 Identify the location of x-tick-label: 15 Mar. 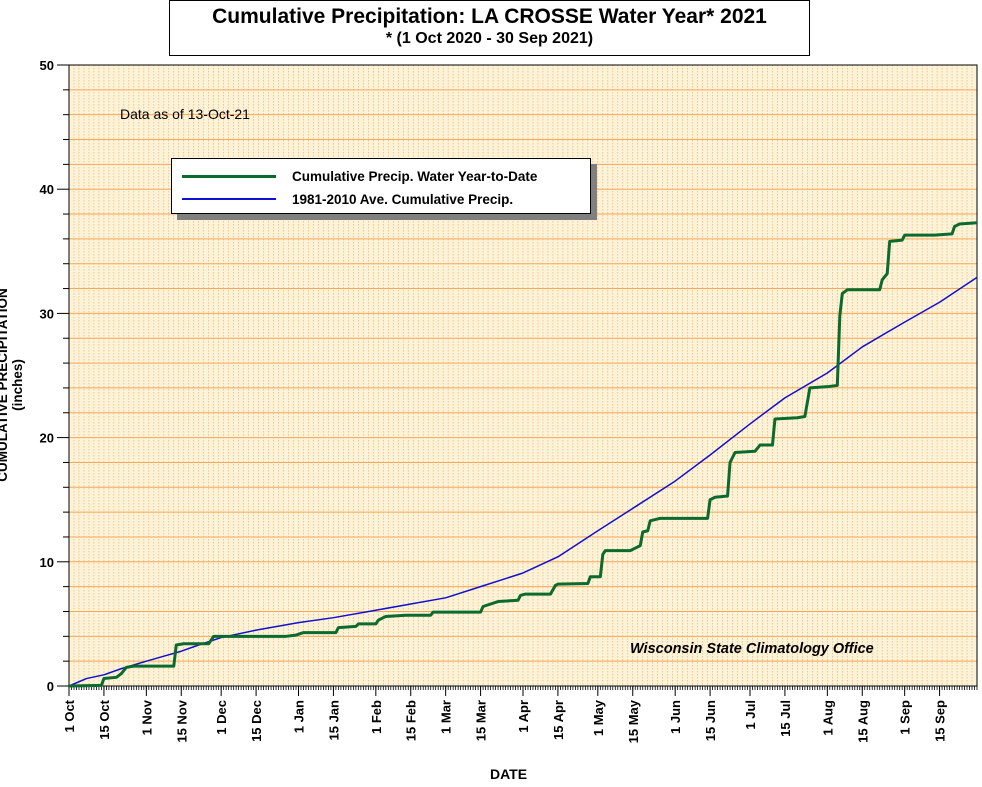
(481, 720).